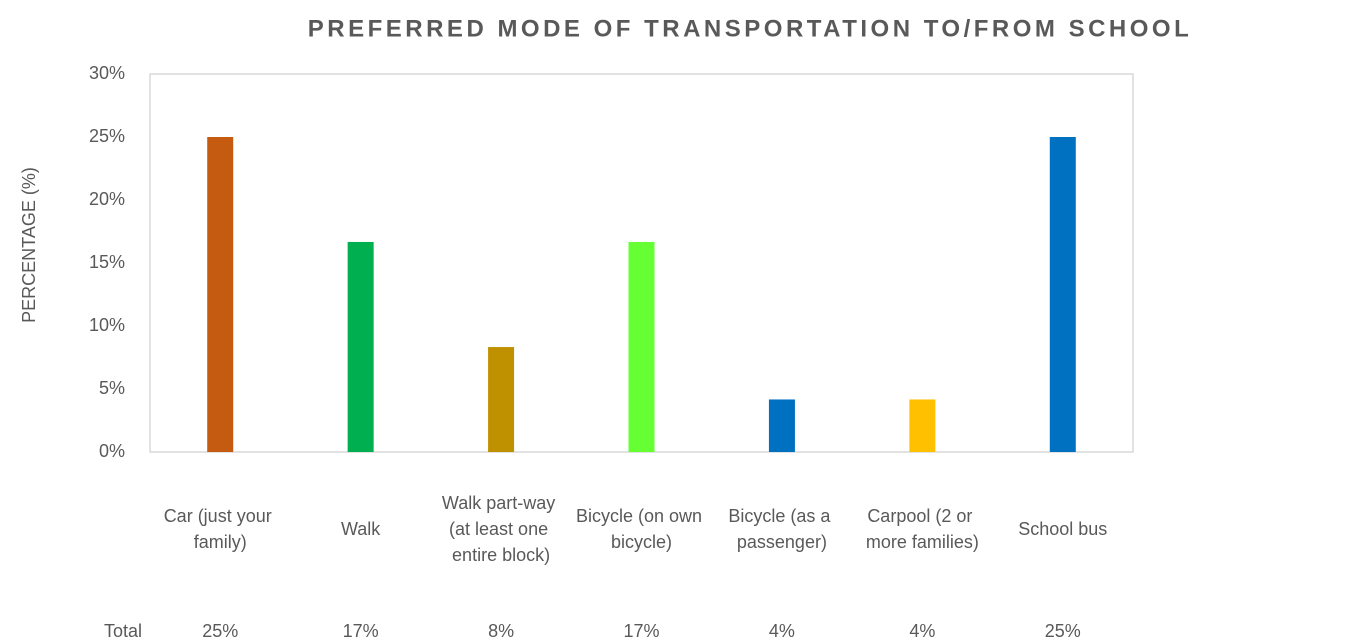  I want to click on x-tick-label: Car (just your family), so click(220, 529).